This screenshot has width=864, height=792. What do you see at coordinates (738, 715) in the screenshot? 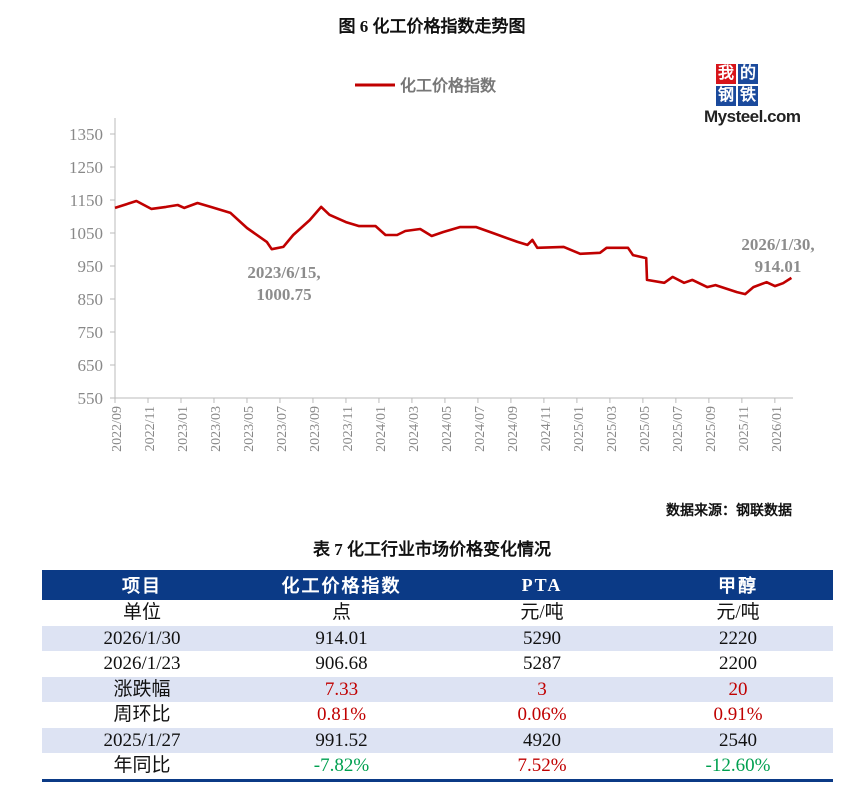
I see `methanol-value: 0.91%` at bounding box center [738, 715].